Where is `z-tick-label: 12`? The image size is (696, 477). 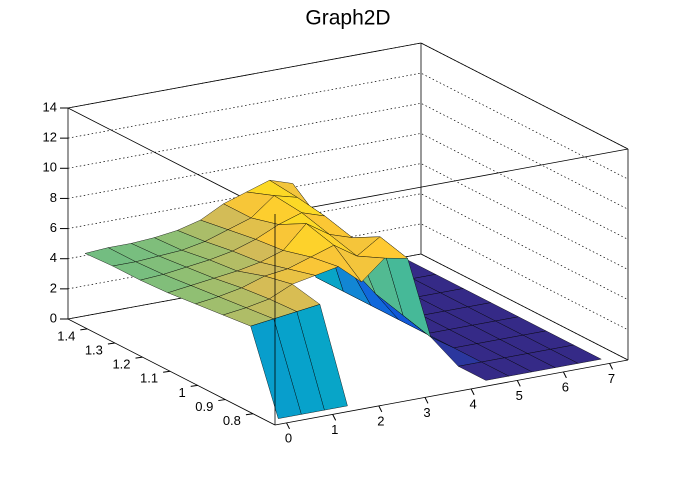
z-tick-label: 12 is located at coordinates (50, 137).